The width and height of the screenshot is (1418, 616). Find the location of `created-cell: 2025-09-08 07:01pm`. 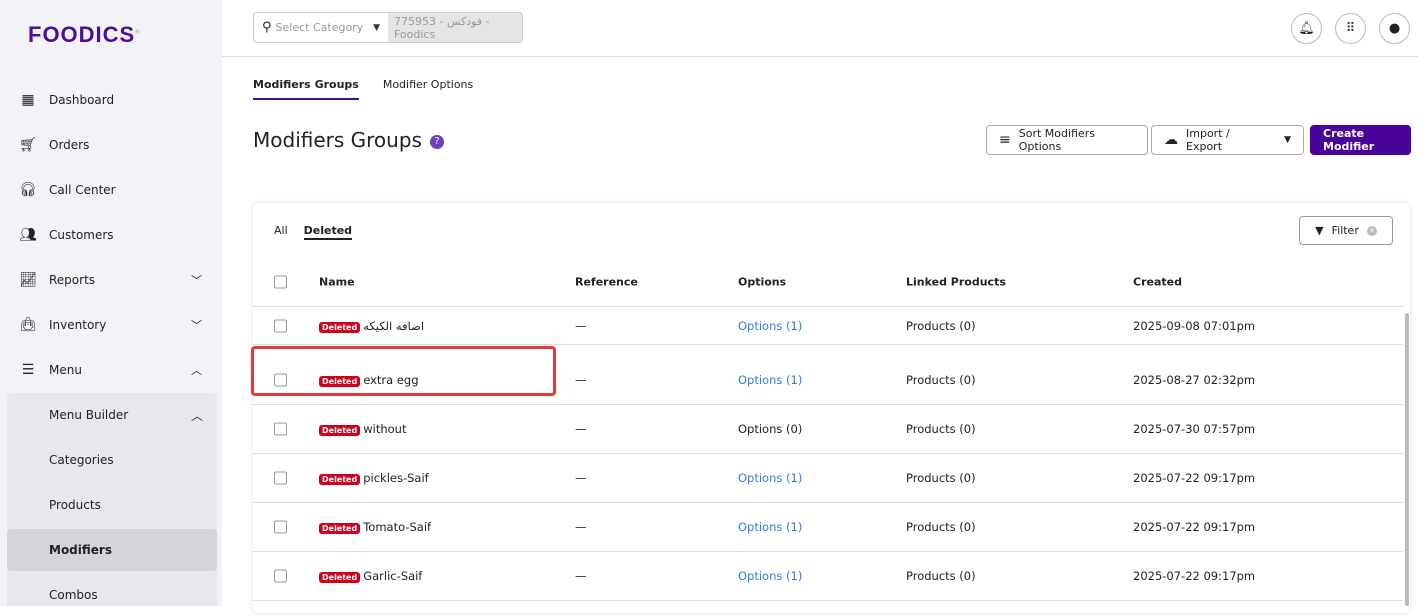

created-cell: 2025-09-08 07:01pm is located at coordinates (1194, 325).